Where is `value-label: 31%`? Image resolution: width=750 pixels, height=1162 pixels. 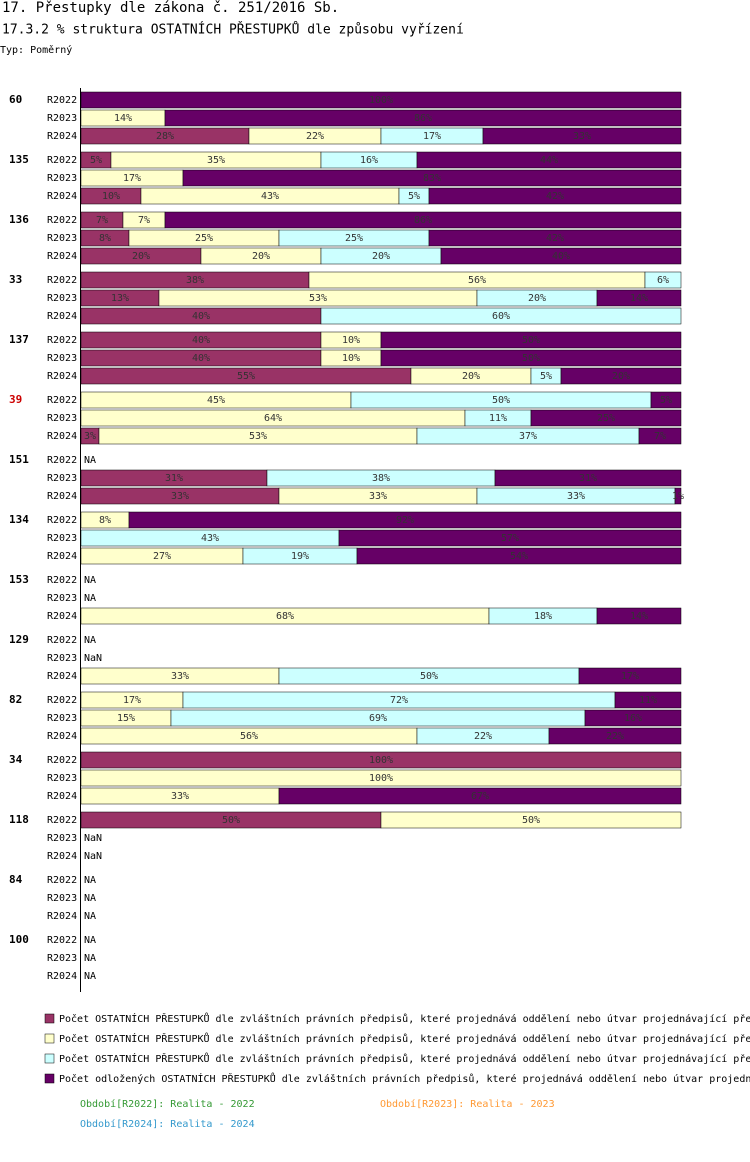 value-label: 31% is located at coordinates (588, 478).